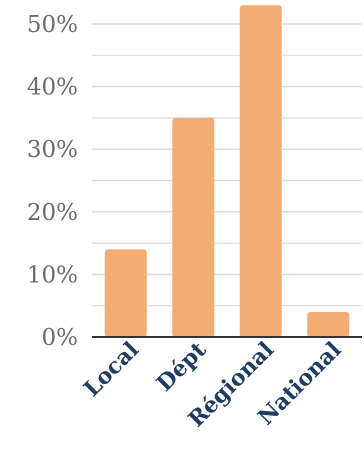  I want to click on y-tick-label: 10%, so click(52, 275).